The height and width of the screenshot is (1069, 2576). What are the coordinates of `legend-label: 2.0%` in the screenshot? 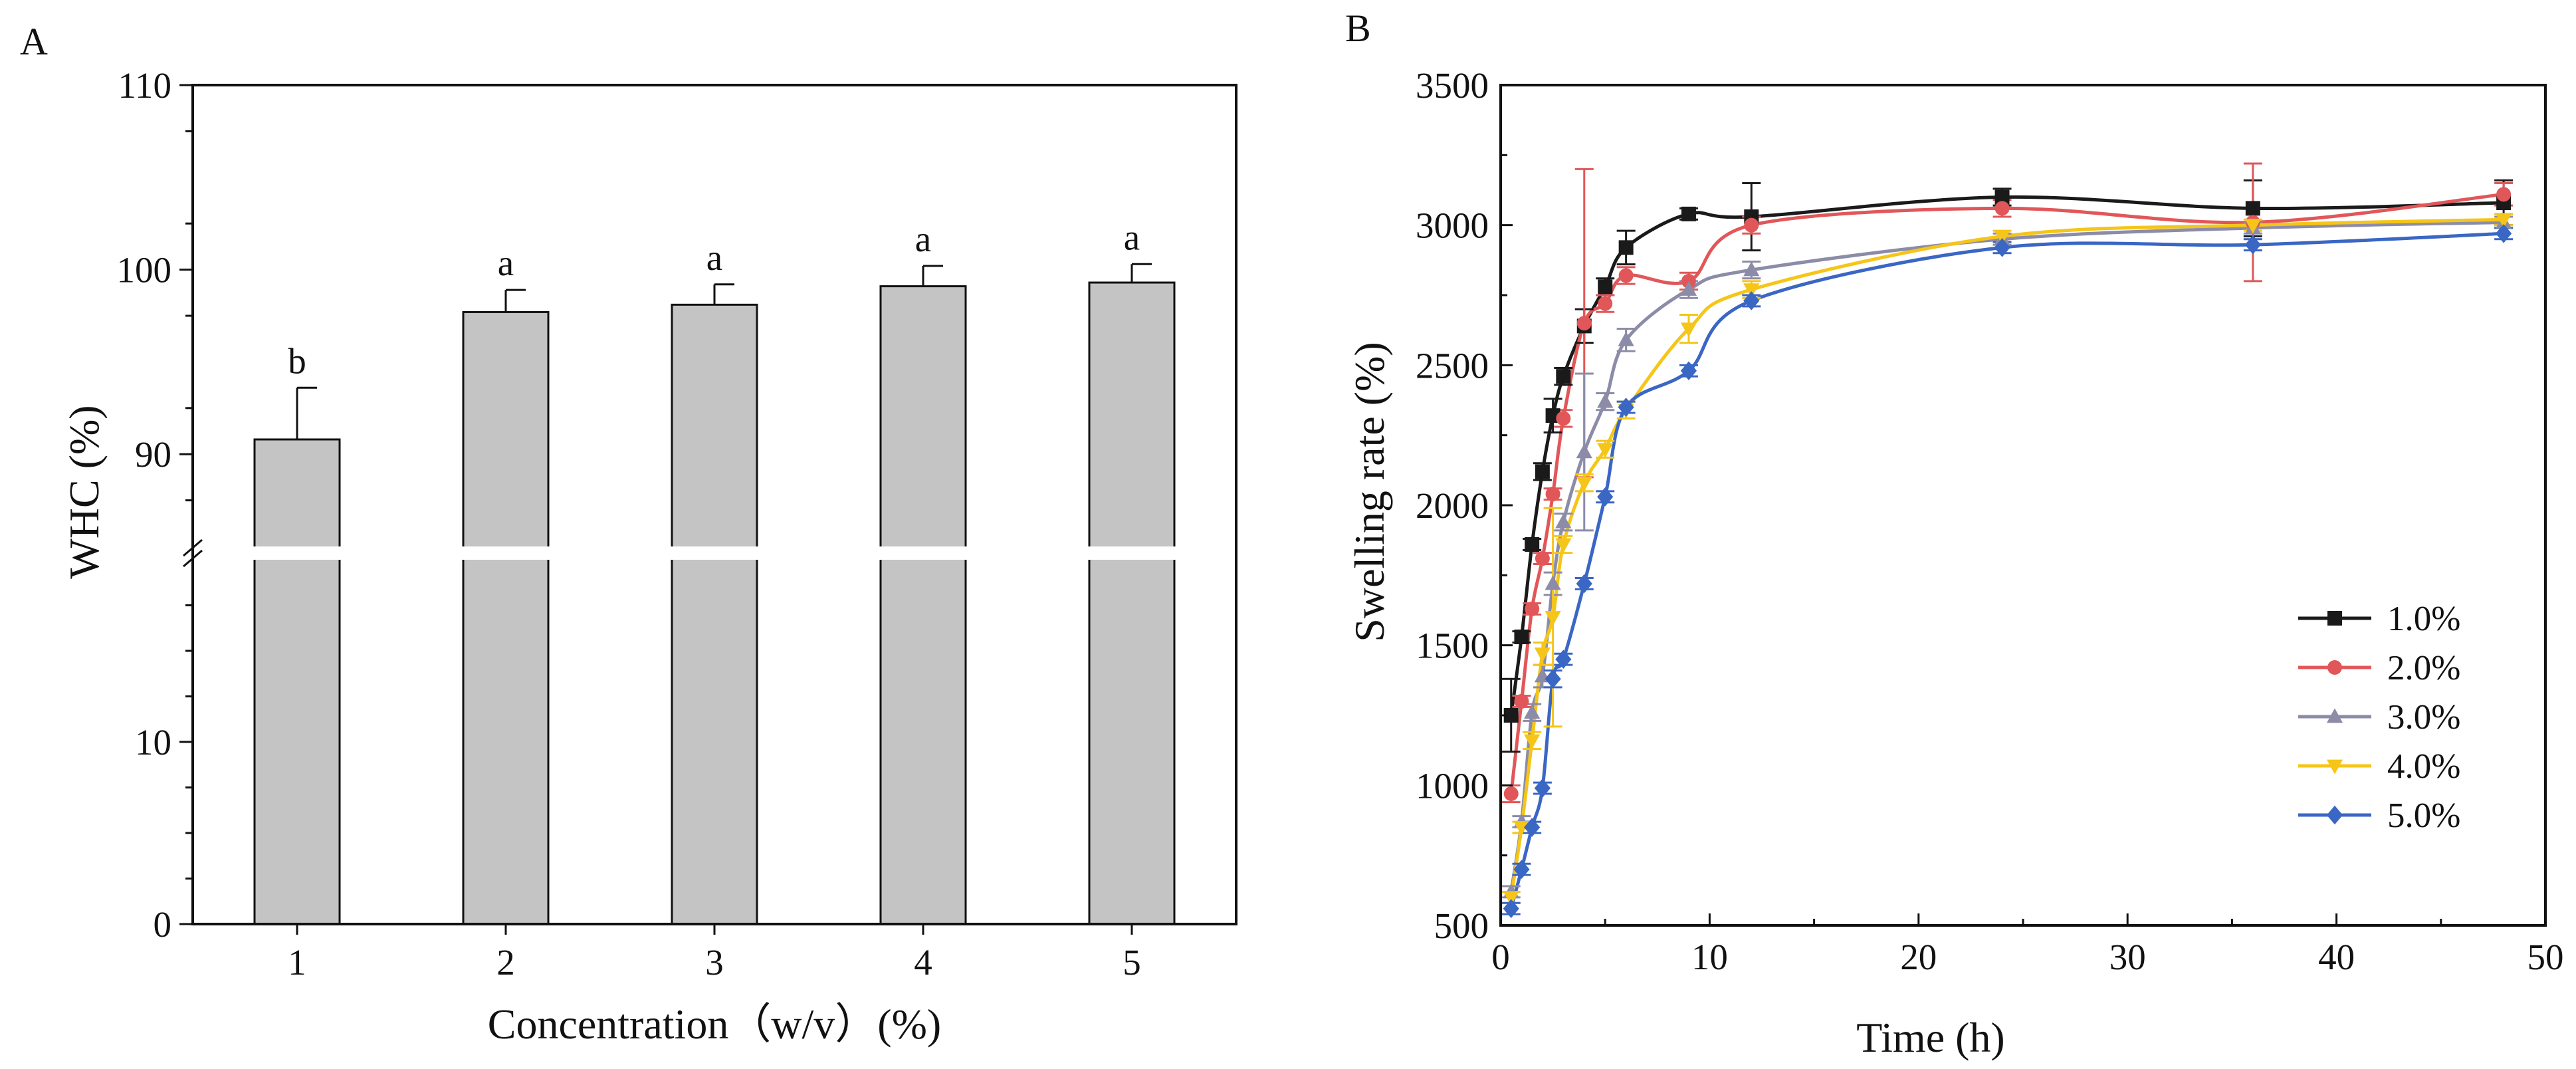 It's located at (2423, 668).